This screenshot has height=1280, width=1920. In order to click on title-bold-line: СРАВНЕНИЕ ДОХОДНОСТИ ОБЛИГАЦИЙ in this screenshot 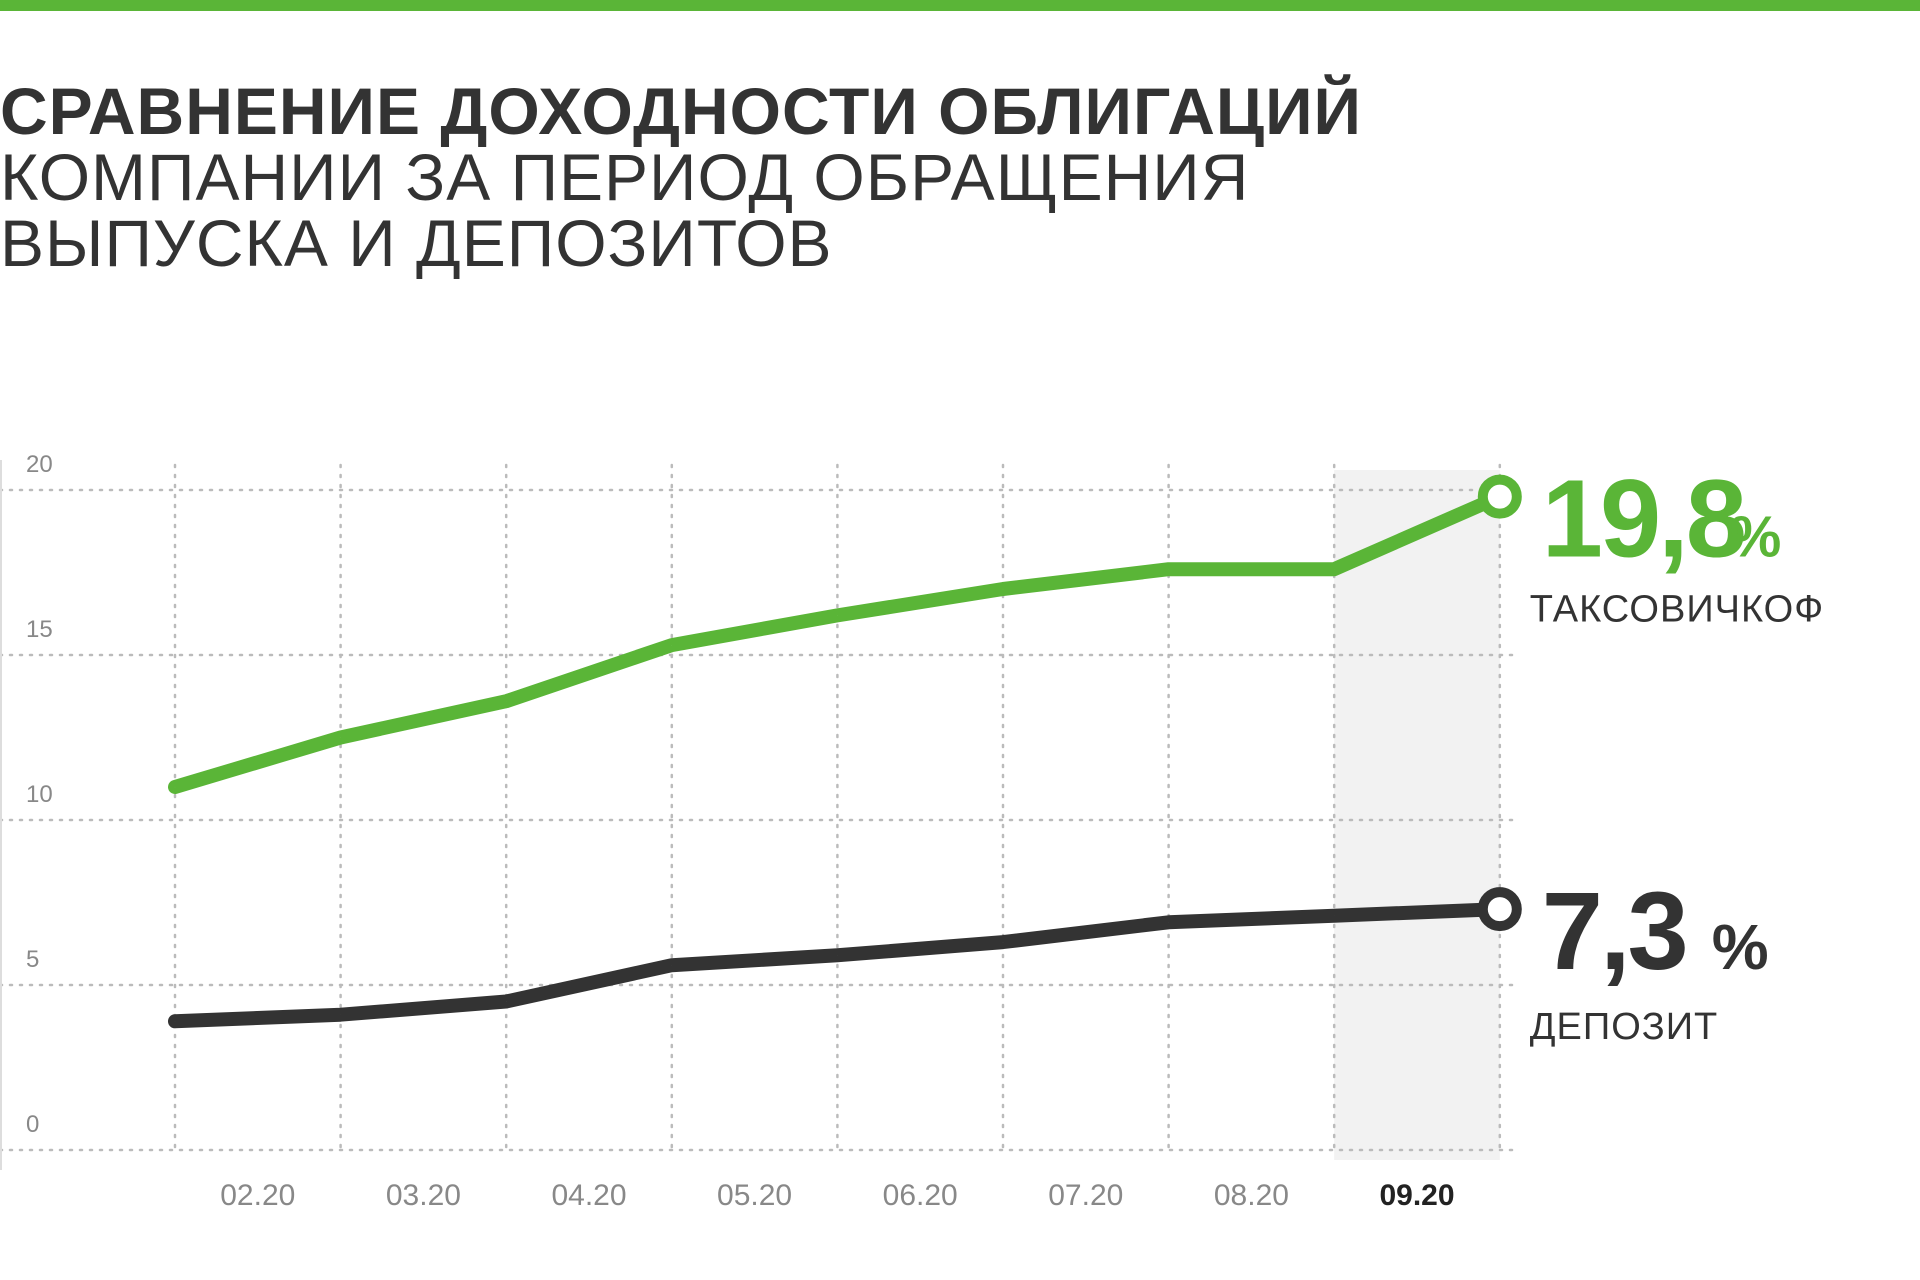, I will do `click(681, 111)`.